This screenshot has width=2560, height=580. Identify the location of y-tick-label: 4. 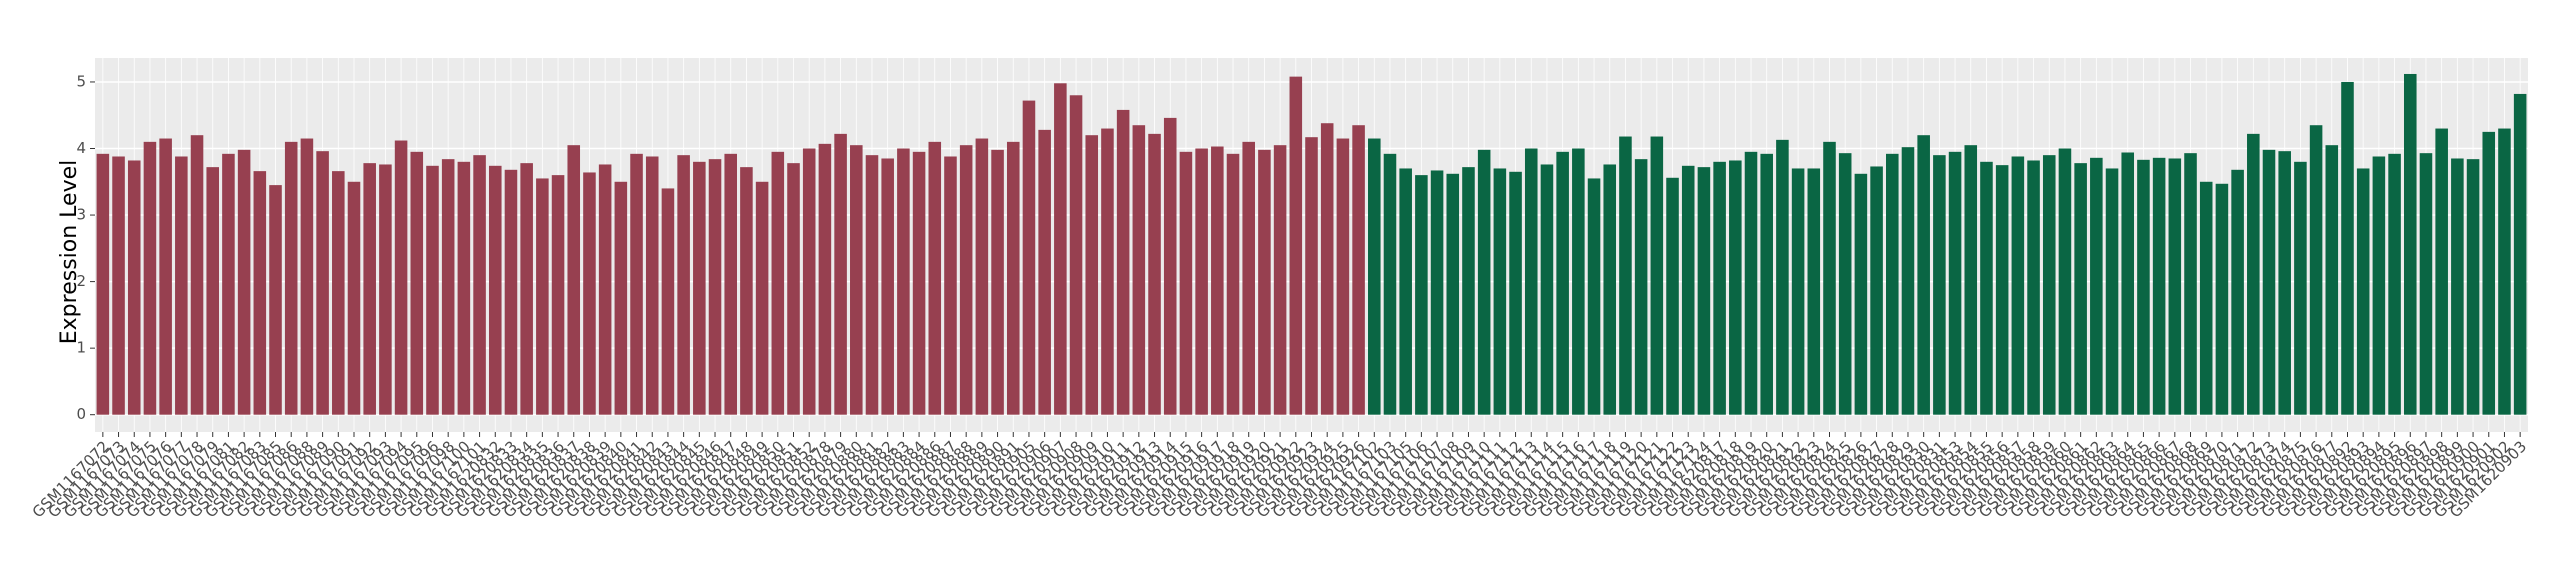
(81, 148).